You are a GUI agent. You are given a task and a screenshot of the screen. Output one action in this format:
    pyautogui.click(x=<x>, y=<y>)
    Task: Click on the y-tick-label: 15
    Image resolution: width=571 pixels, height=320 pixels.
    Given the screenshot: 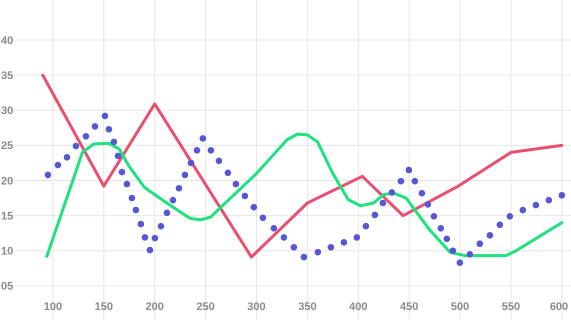 What is the action you would take?
    pyautogui.click(x=7, y=216)
    